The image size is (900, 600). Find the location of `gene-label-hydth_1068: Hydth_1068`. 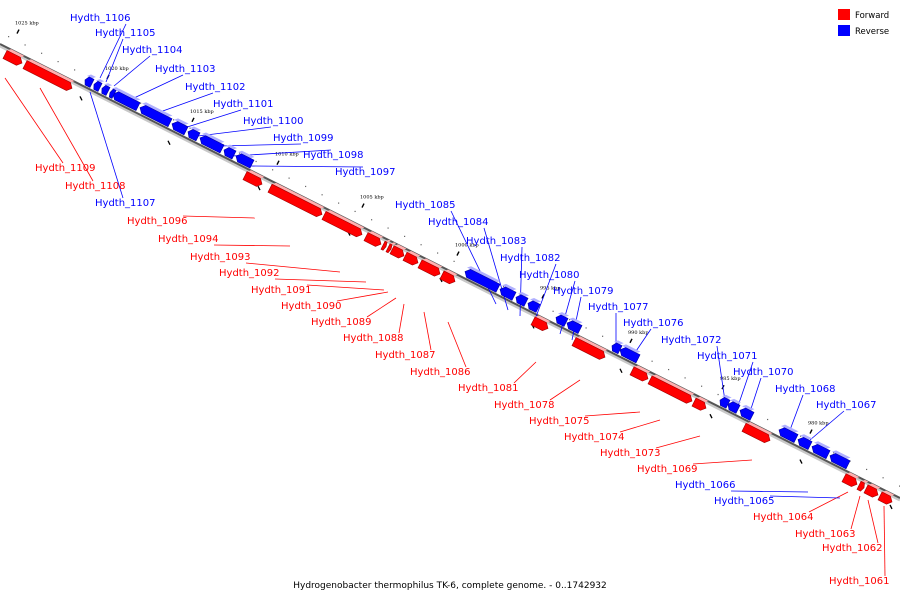

gene-label-hydth_1068: Hydth_1068 is located at coordinates (805, 389).